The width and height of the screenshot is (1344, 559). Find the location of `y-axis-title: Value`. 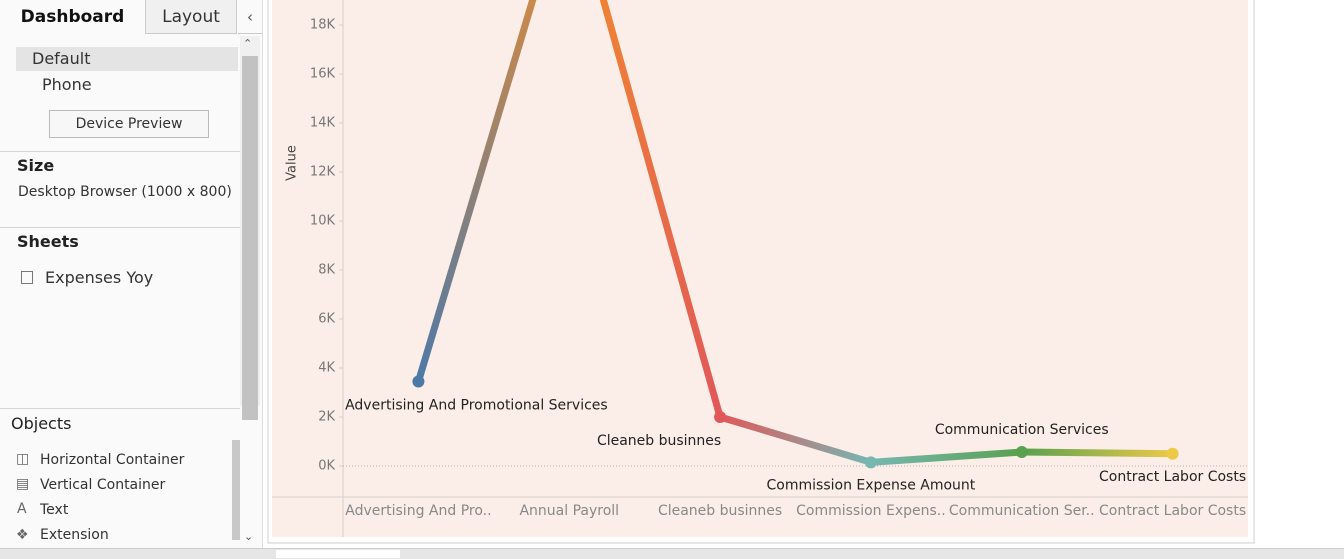

y-axis-title: Value is located at coordinates (292, 163).